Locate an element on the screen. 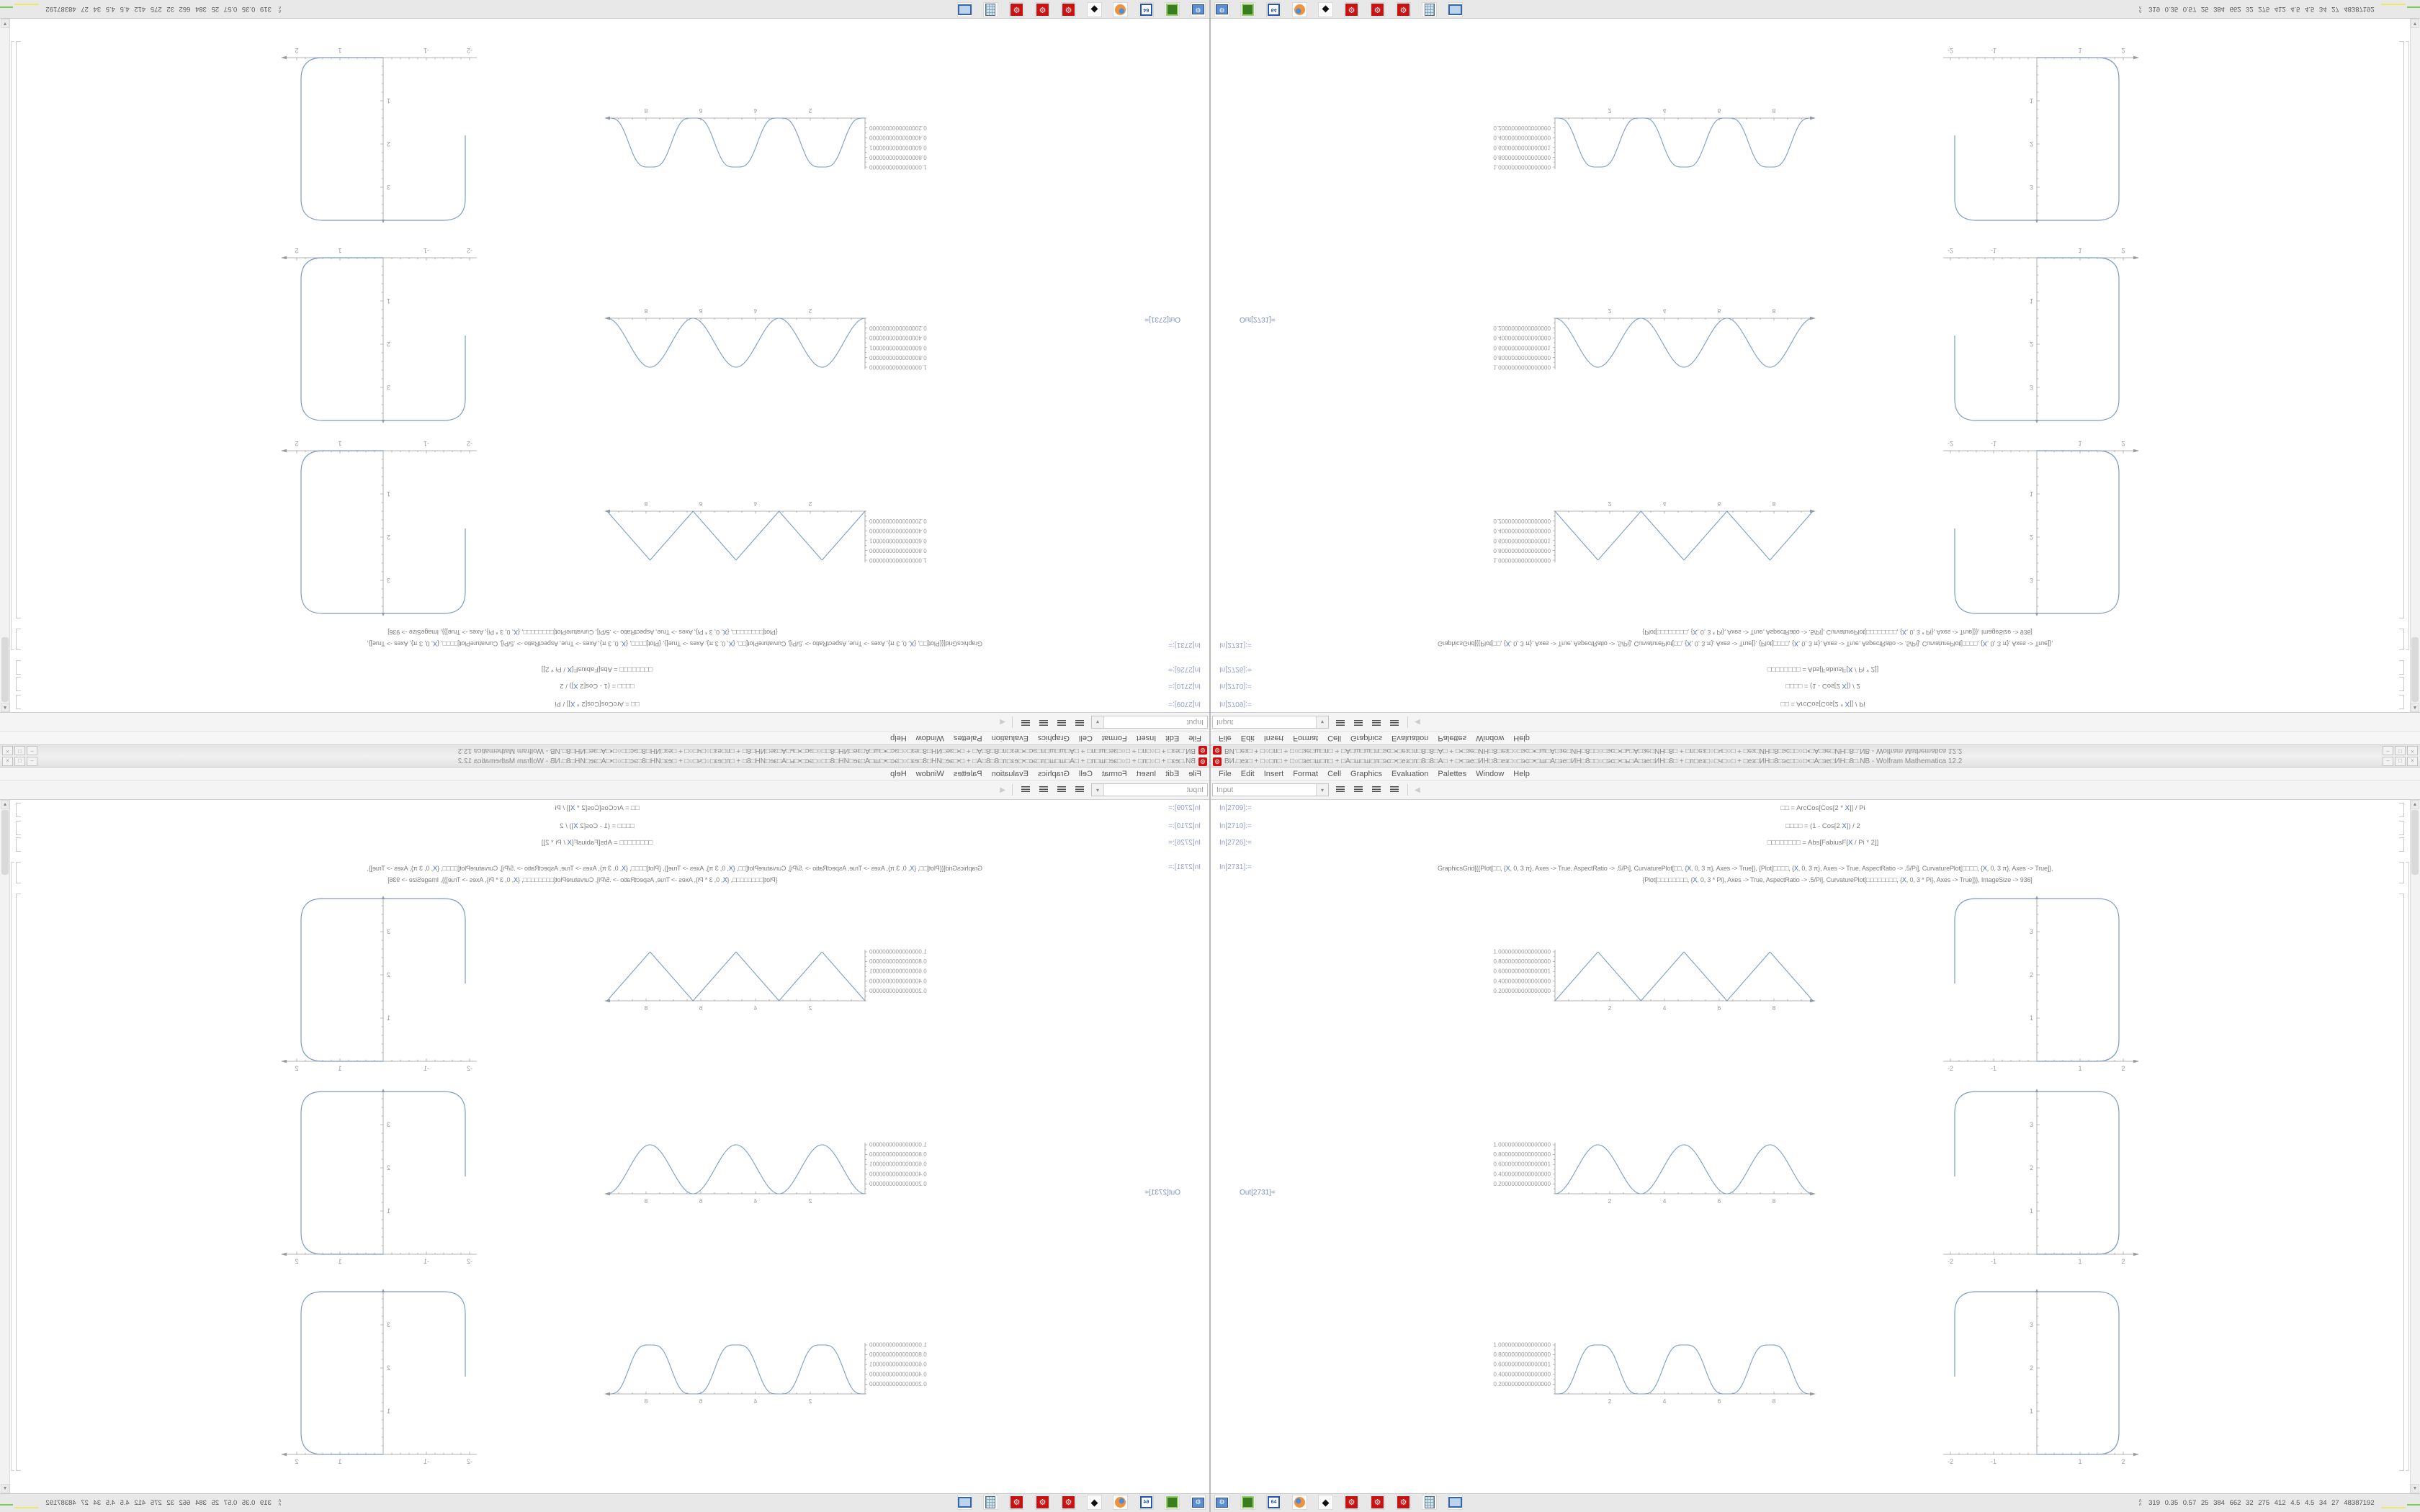  taskbar-icon-archive-drive is located at coordinates (1172, 9).